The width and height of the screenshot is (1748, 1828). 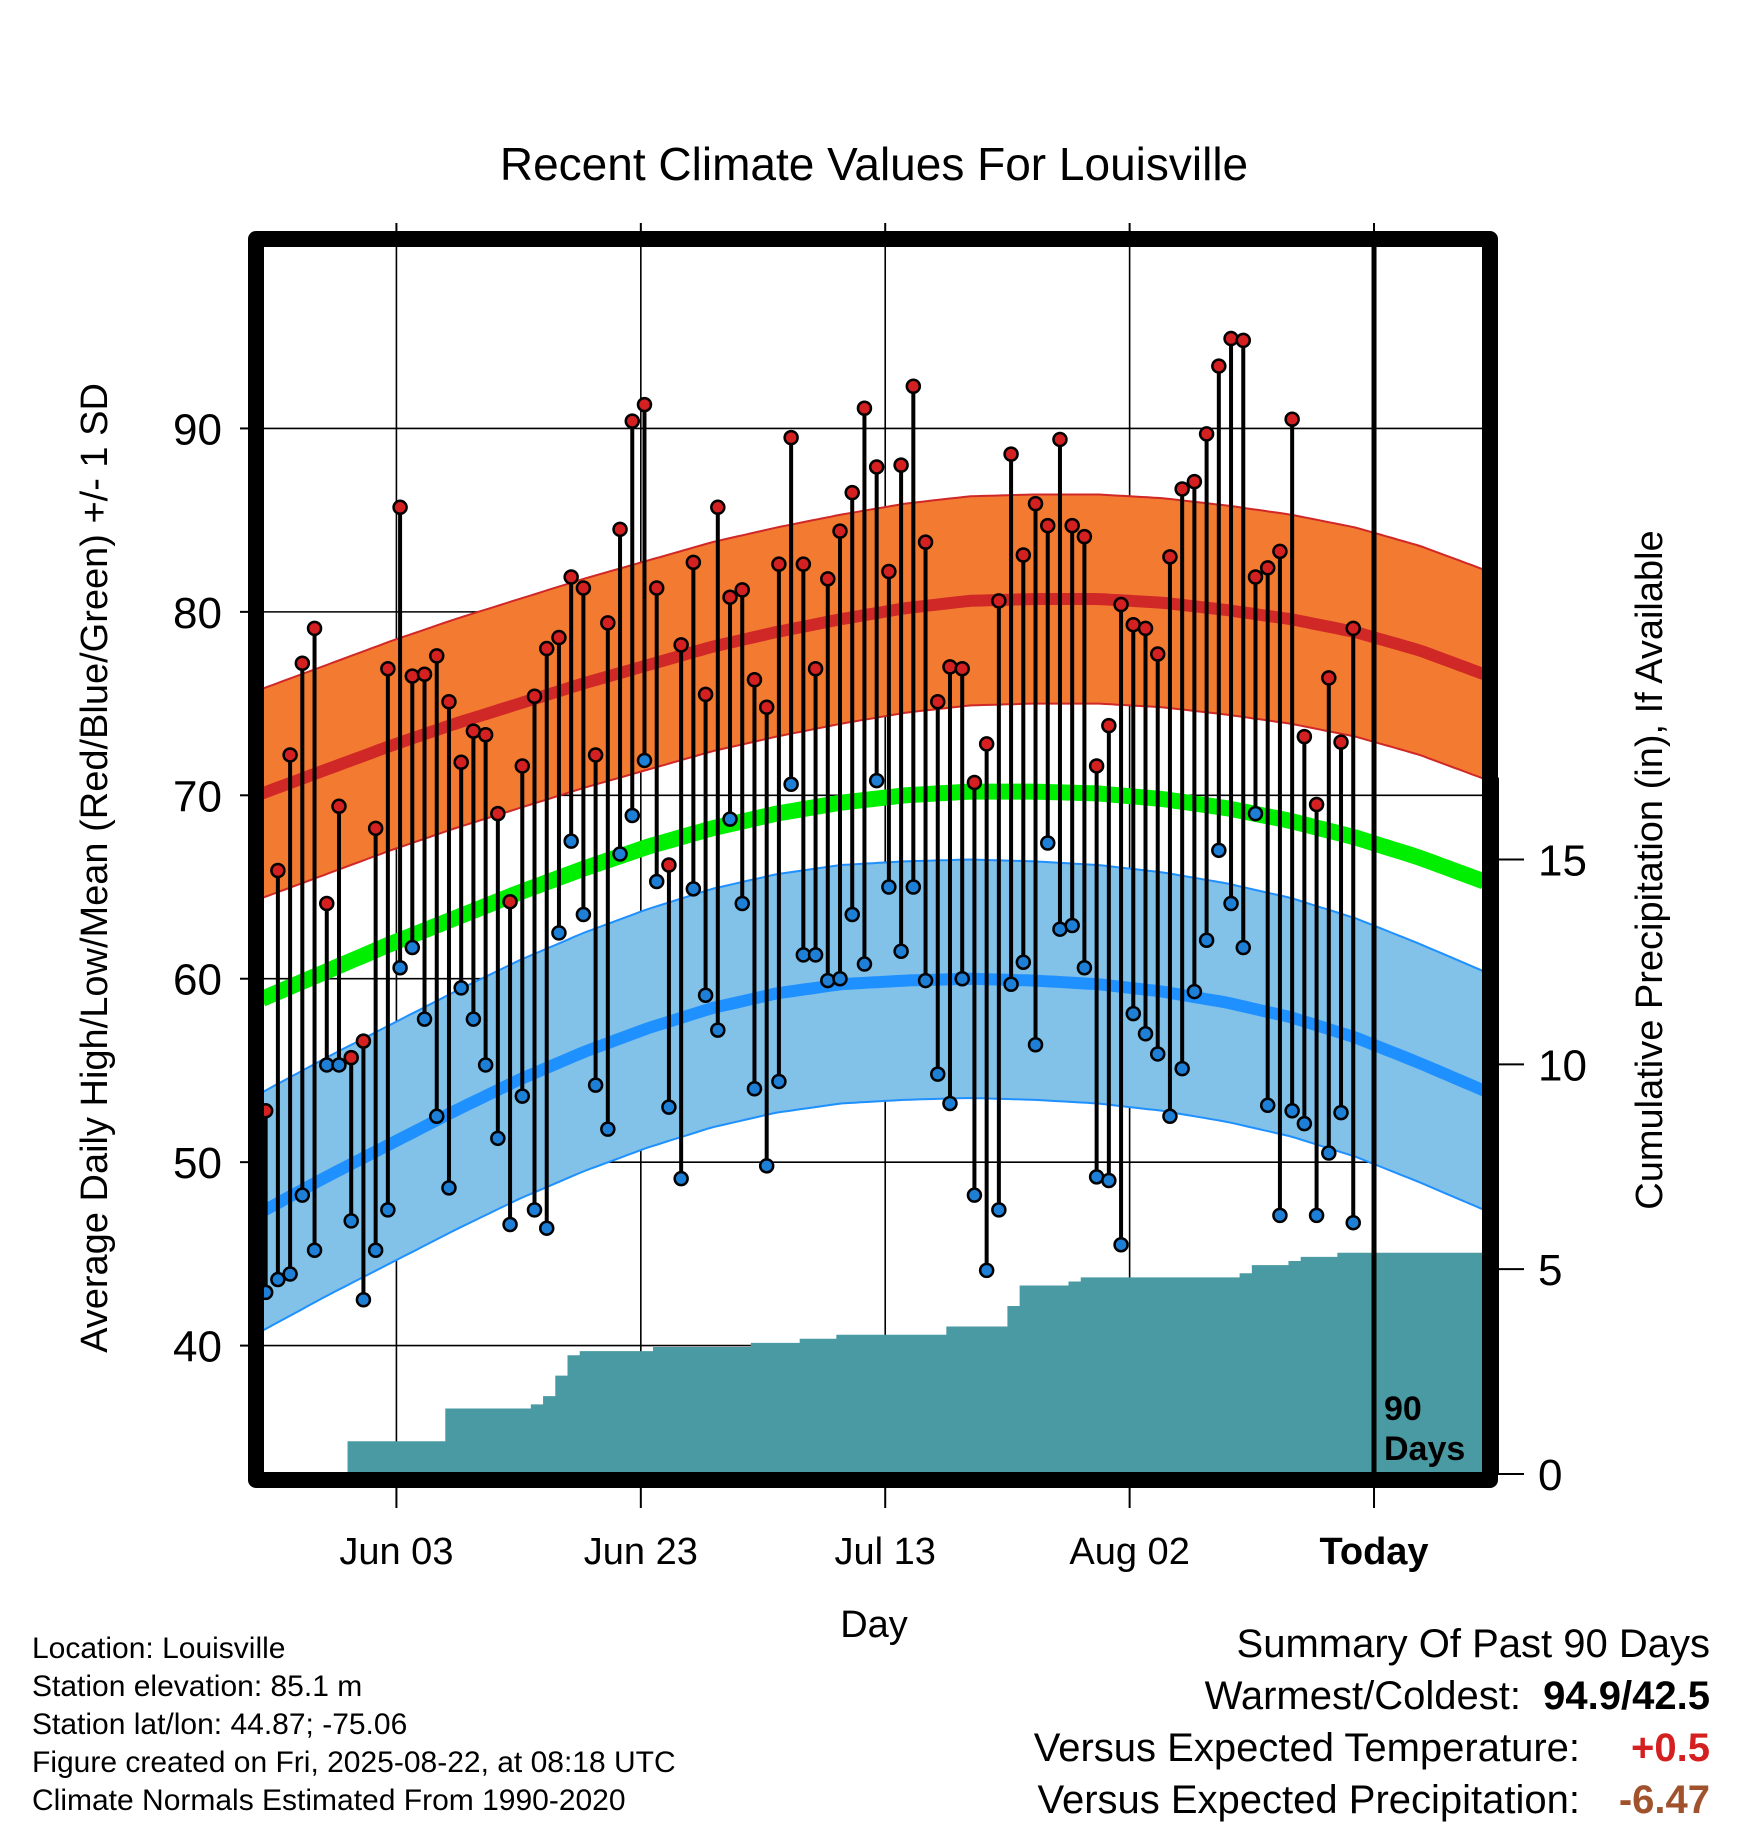 I want to click on y-tick-label-left: 90, so click(x=197, y=429).